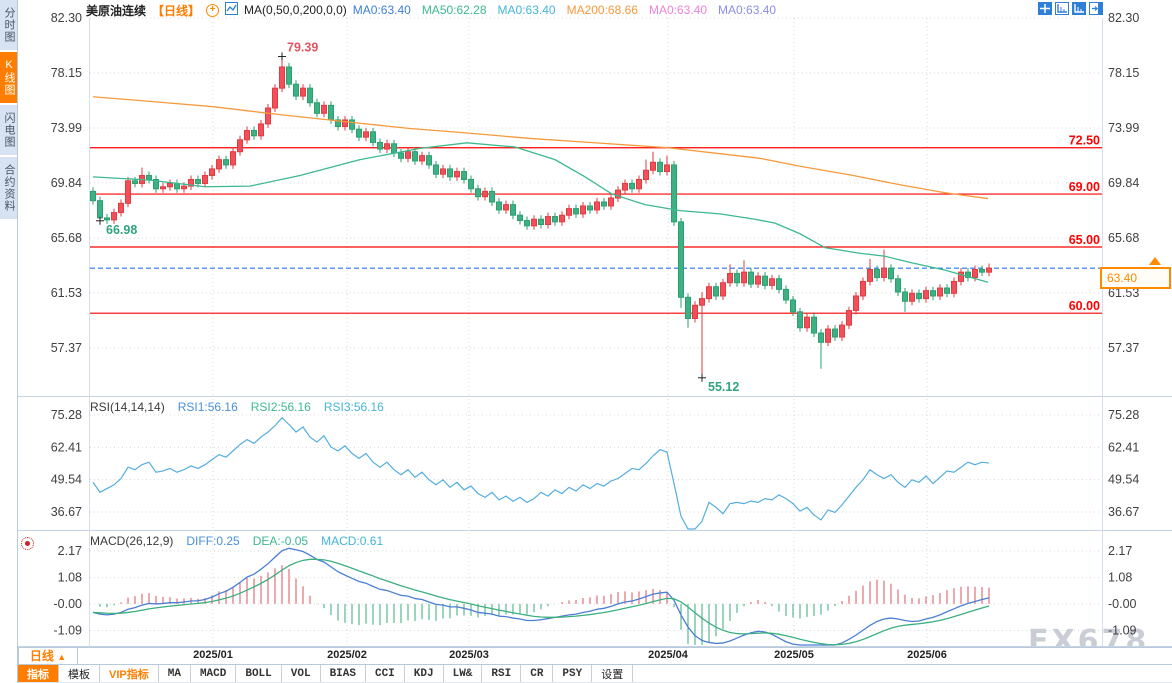  What do you see at coordinates (175, 673) in the screenshot?
I see `toolbar-tab-MA: MA` at bounding box center [175, 673].